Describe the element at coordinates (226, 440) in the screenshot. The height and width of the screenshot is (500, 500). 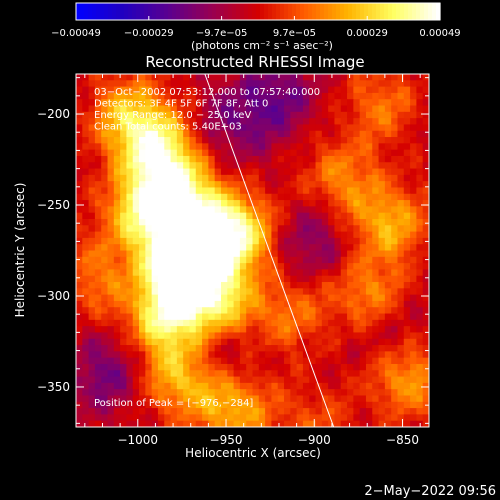
I see `x-tick-label: −950` at that location.